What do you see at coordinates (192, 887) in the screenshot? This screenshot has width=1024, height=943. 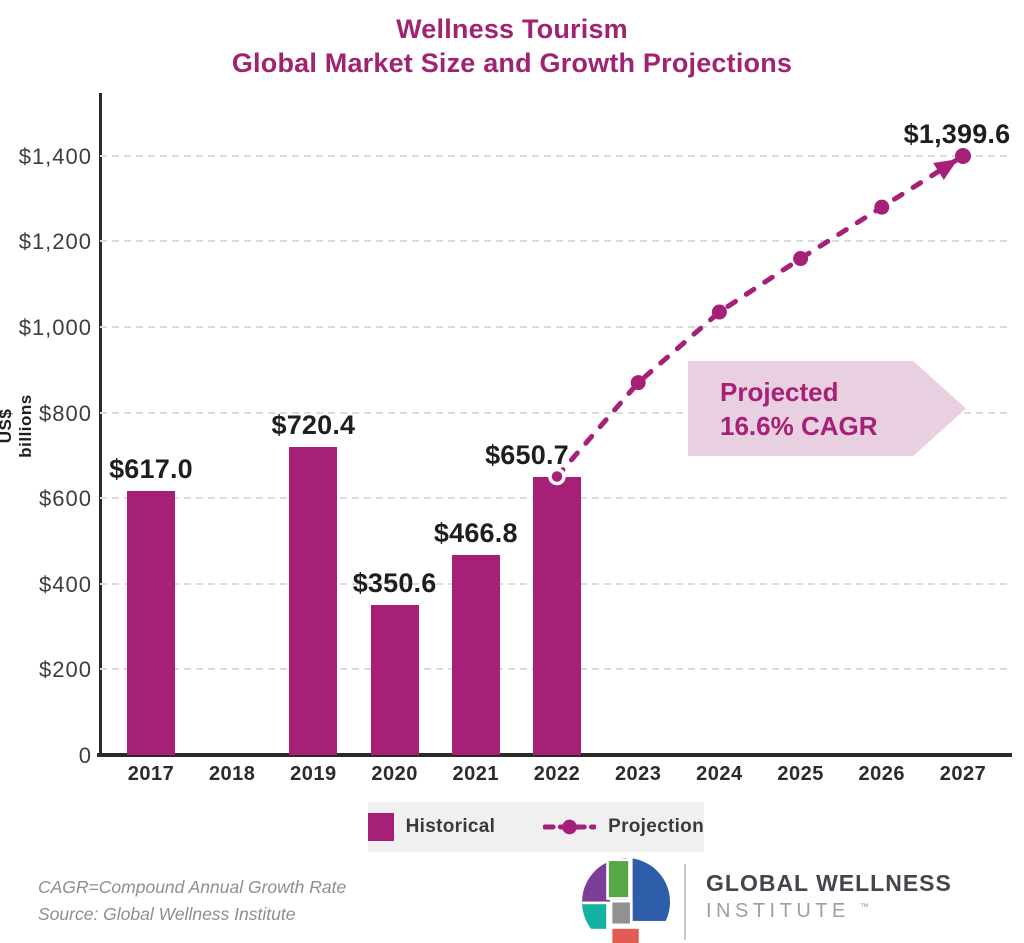 I see `cagr-definition: CAGR=Compound Annual Growth Rate` at bounding box center [192, 887].